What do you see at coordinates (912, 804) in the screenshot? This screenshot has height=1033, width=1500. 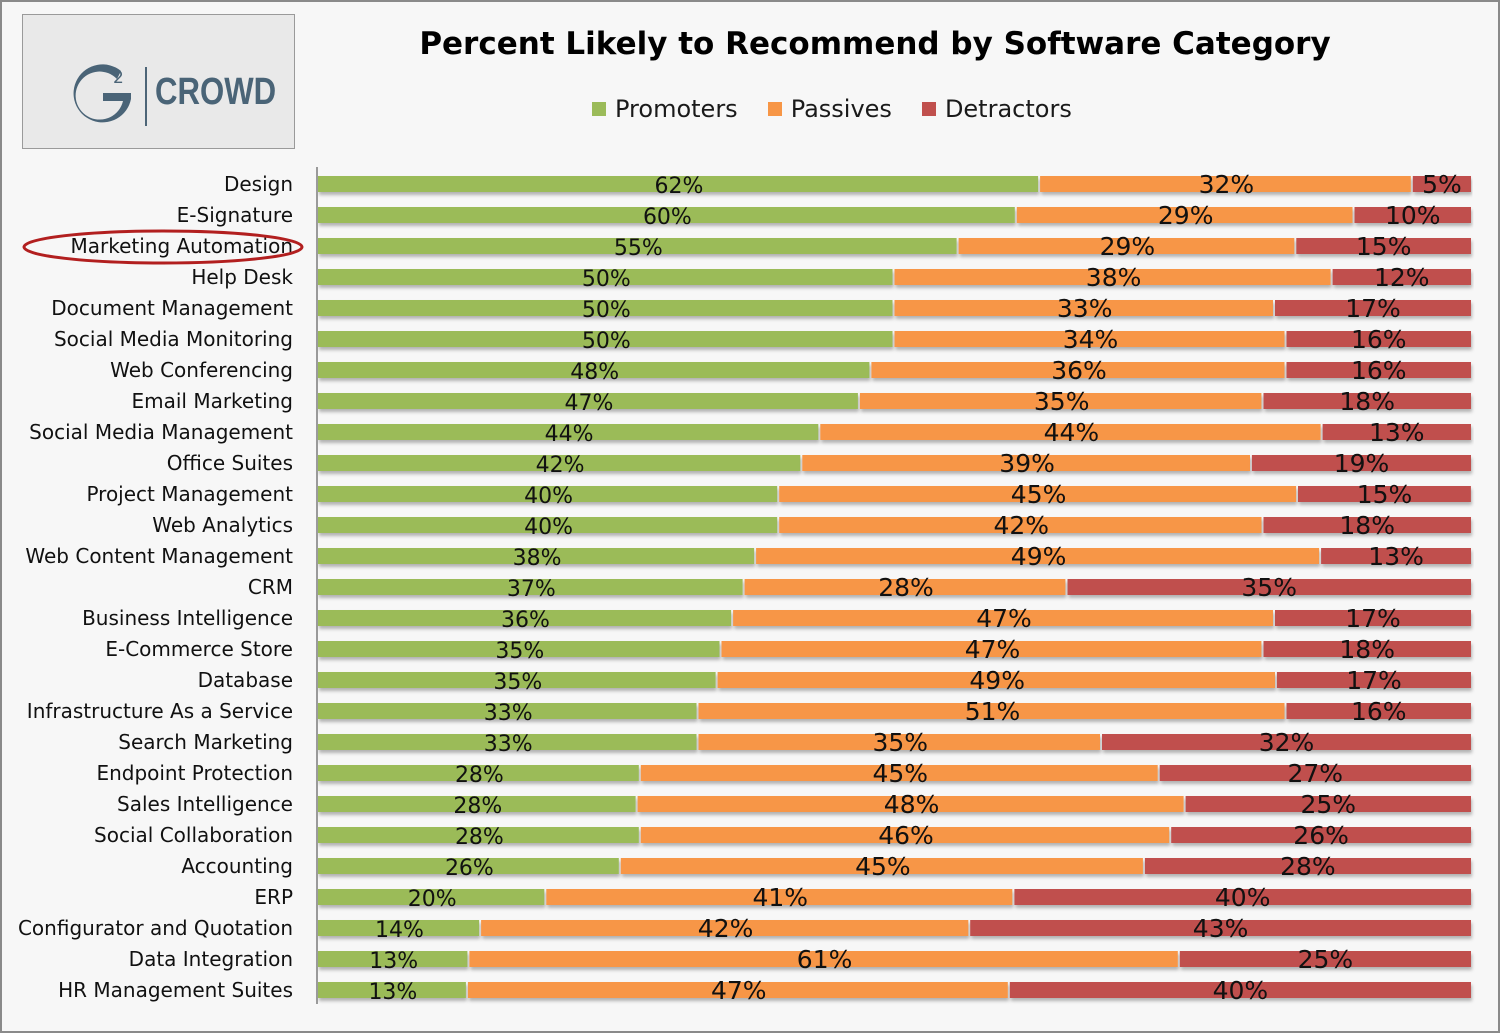 I see `value-label-passives-sales-intelligence: 48%` at bounding box center [912, 804].